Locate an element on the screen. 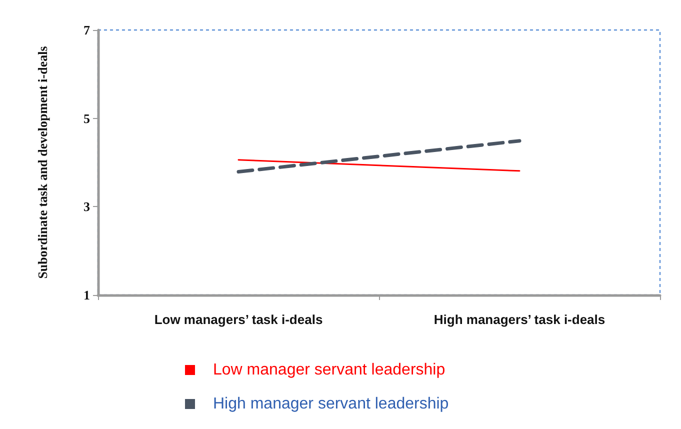 Image resolution: width=681 pixels, height=429 pixels. y-tick-label: 7 is located at coordinates (87, 30).